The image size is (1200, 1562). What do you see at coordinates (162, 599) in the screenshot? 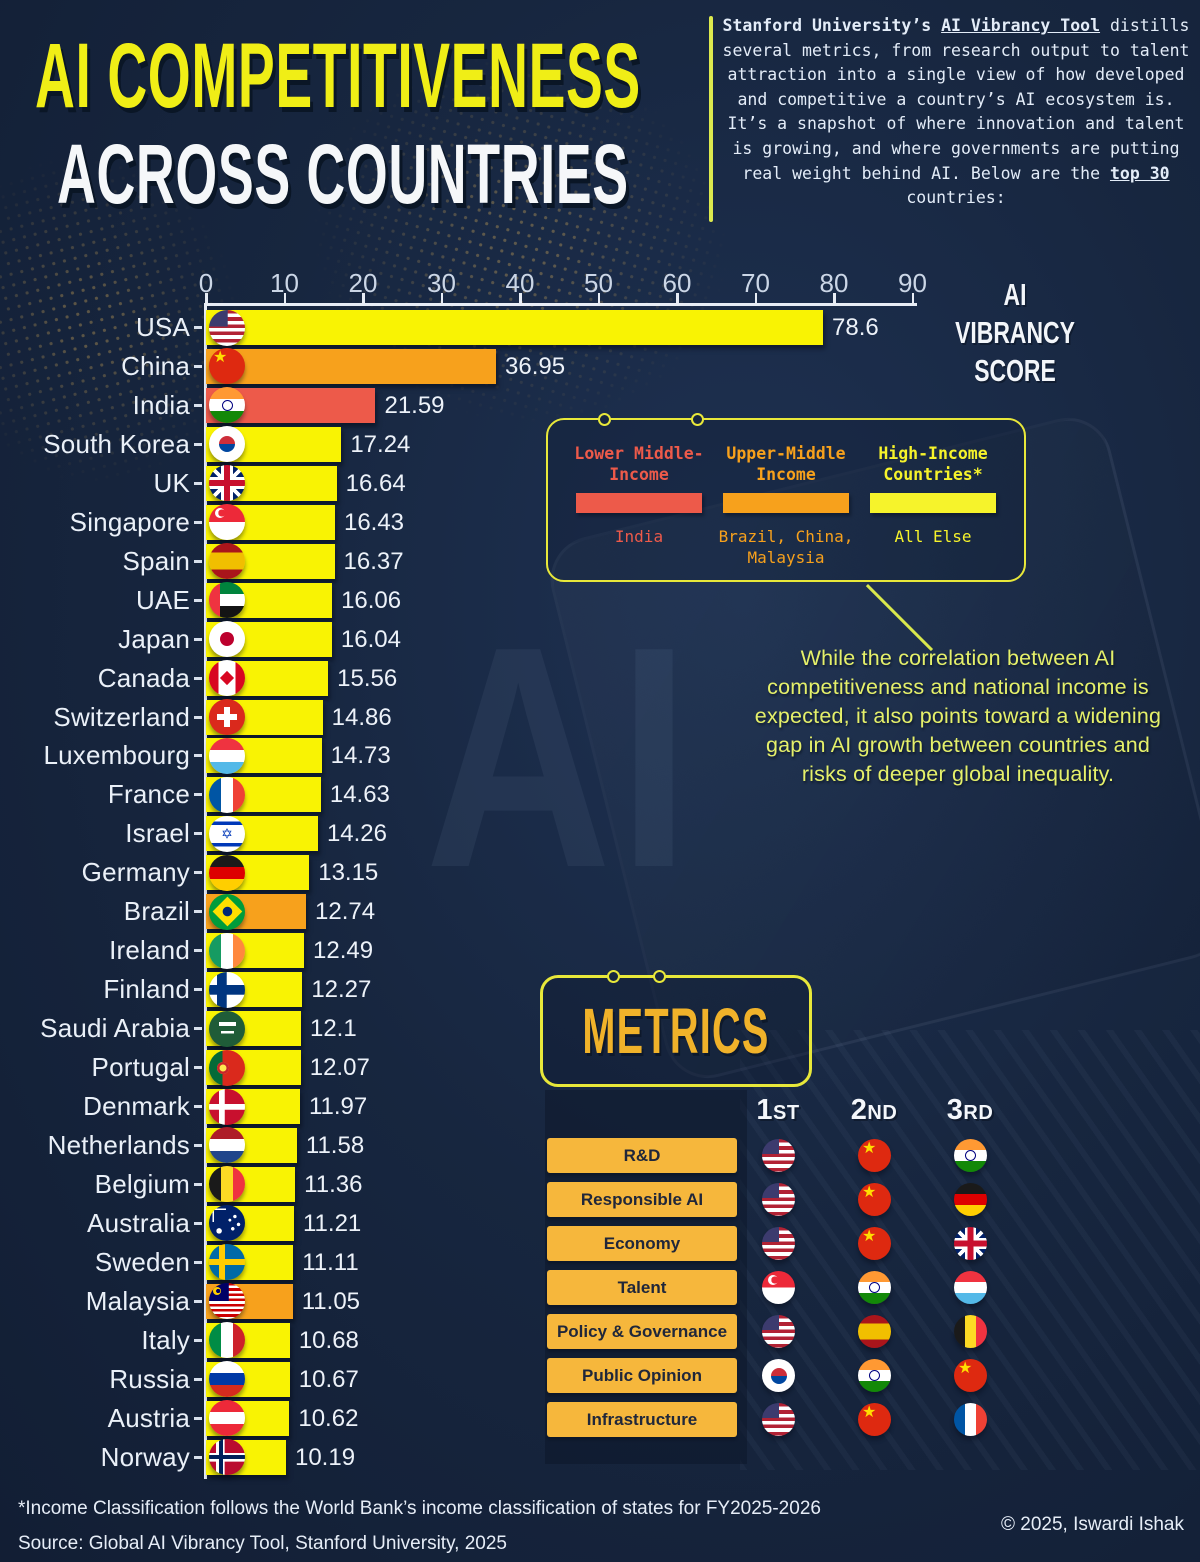
I see `country-label: UAE` at bounding box center [162, 599].